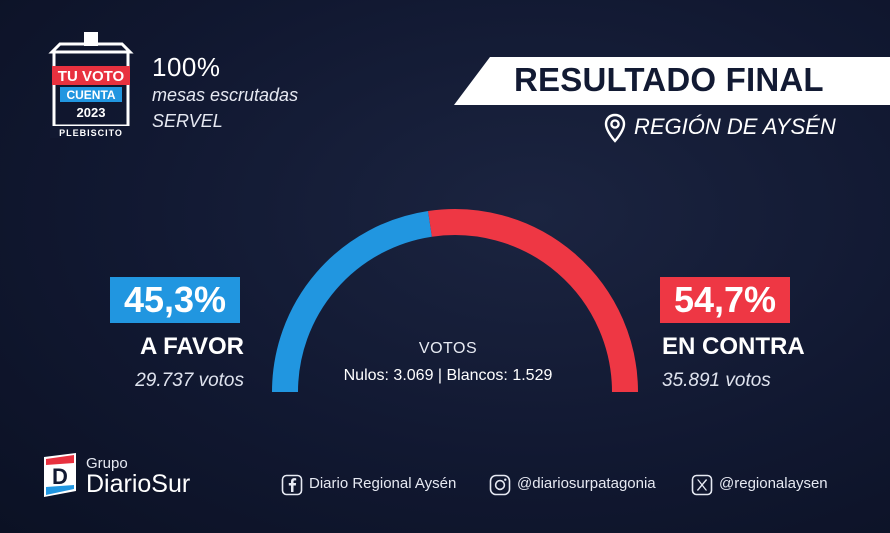 Image resolution: width=890 pixels, height=533 pixels. I want to click on a-favor-label: A FAVOR, so click(191, 346).